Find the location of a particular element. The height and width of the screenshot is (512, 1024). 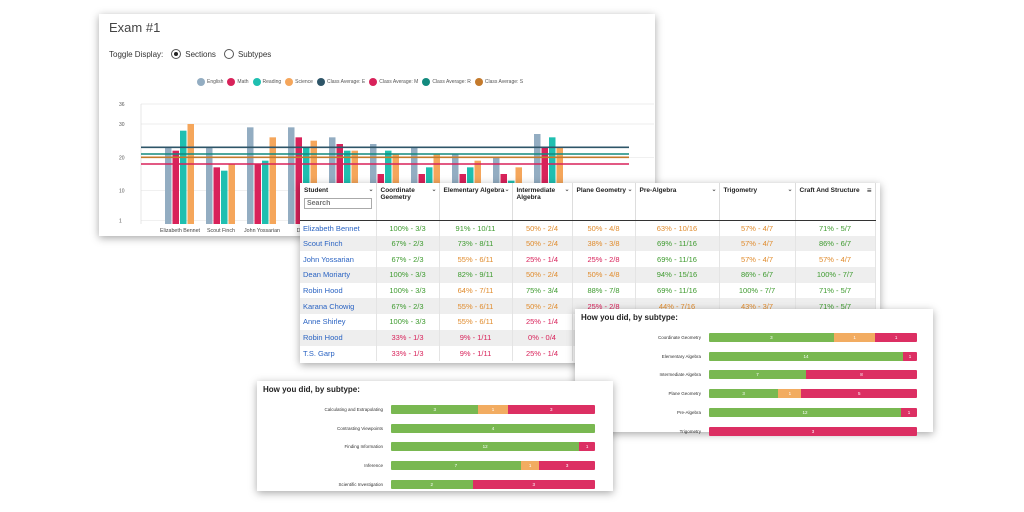

subtypes-label: Subtypes is located at coordinates (254, 54).